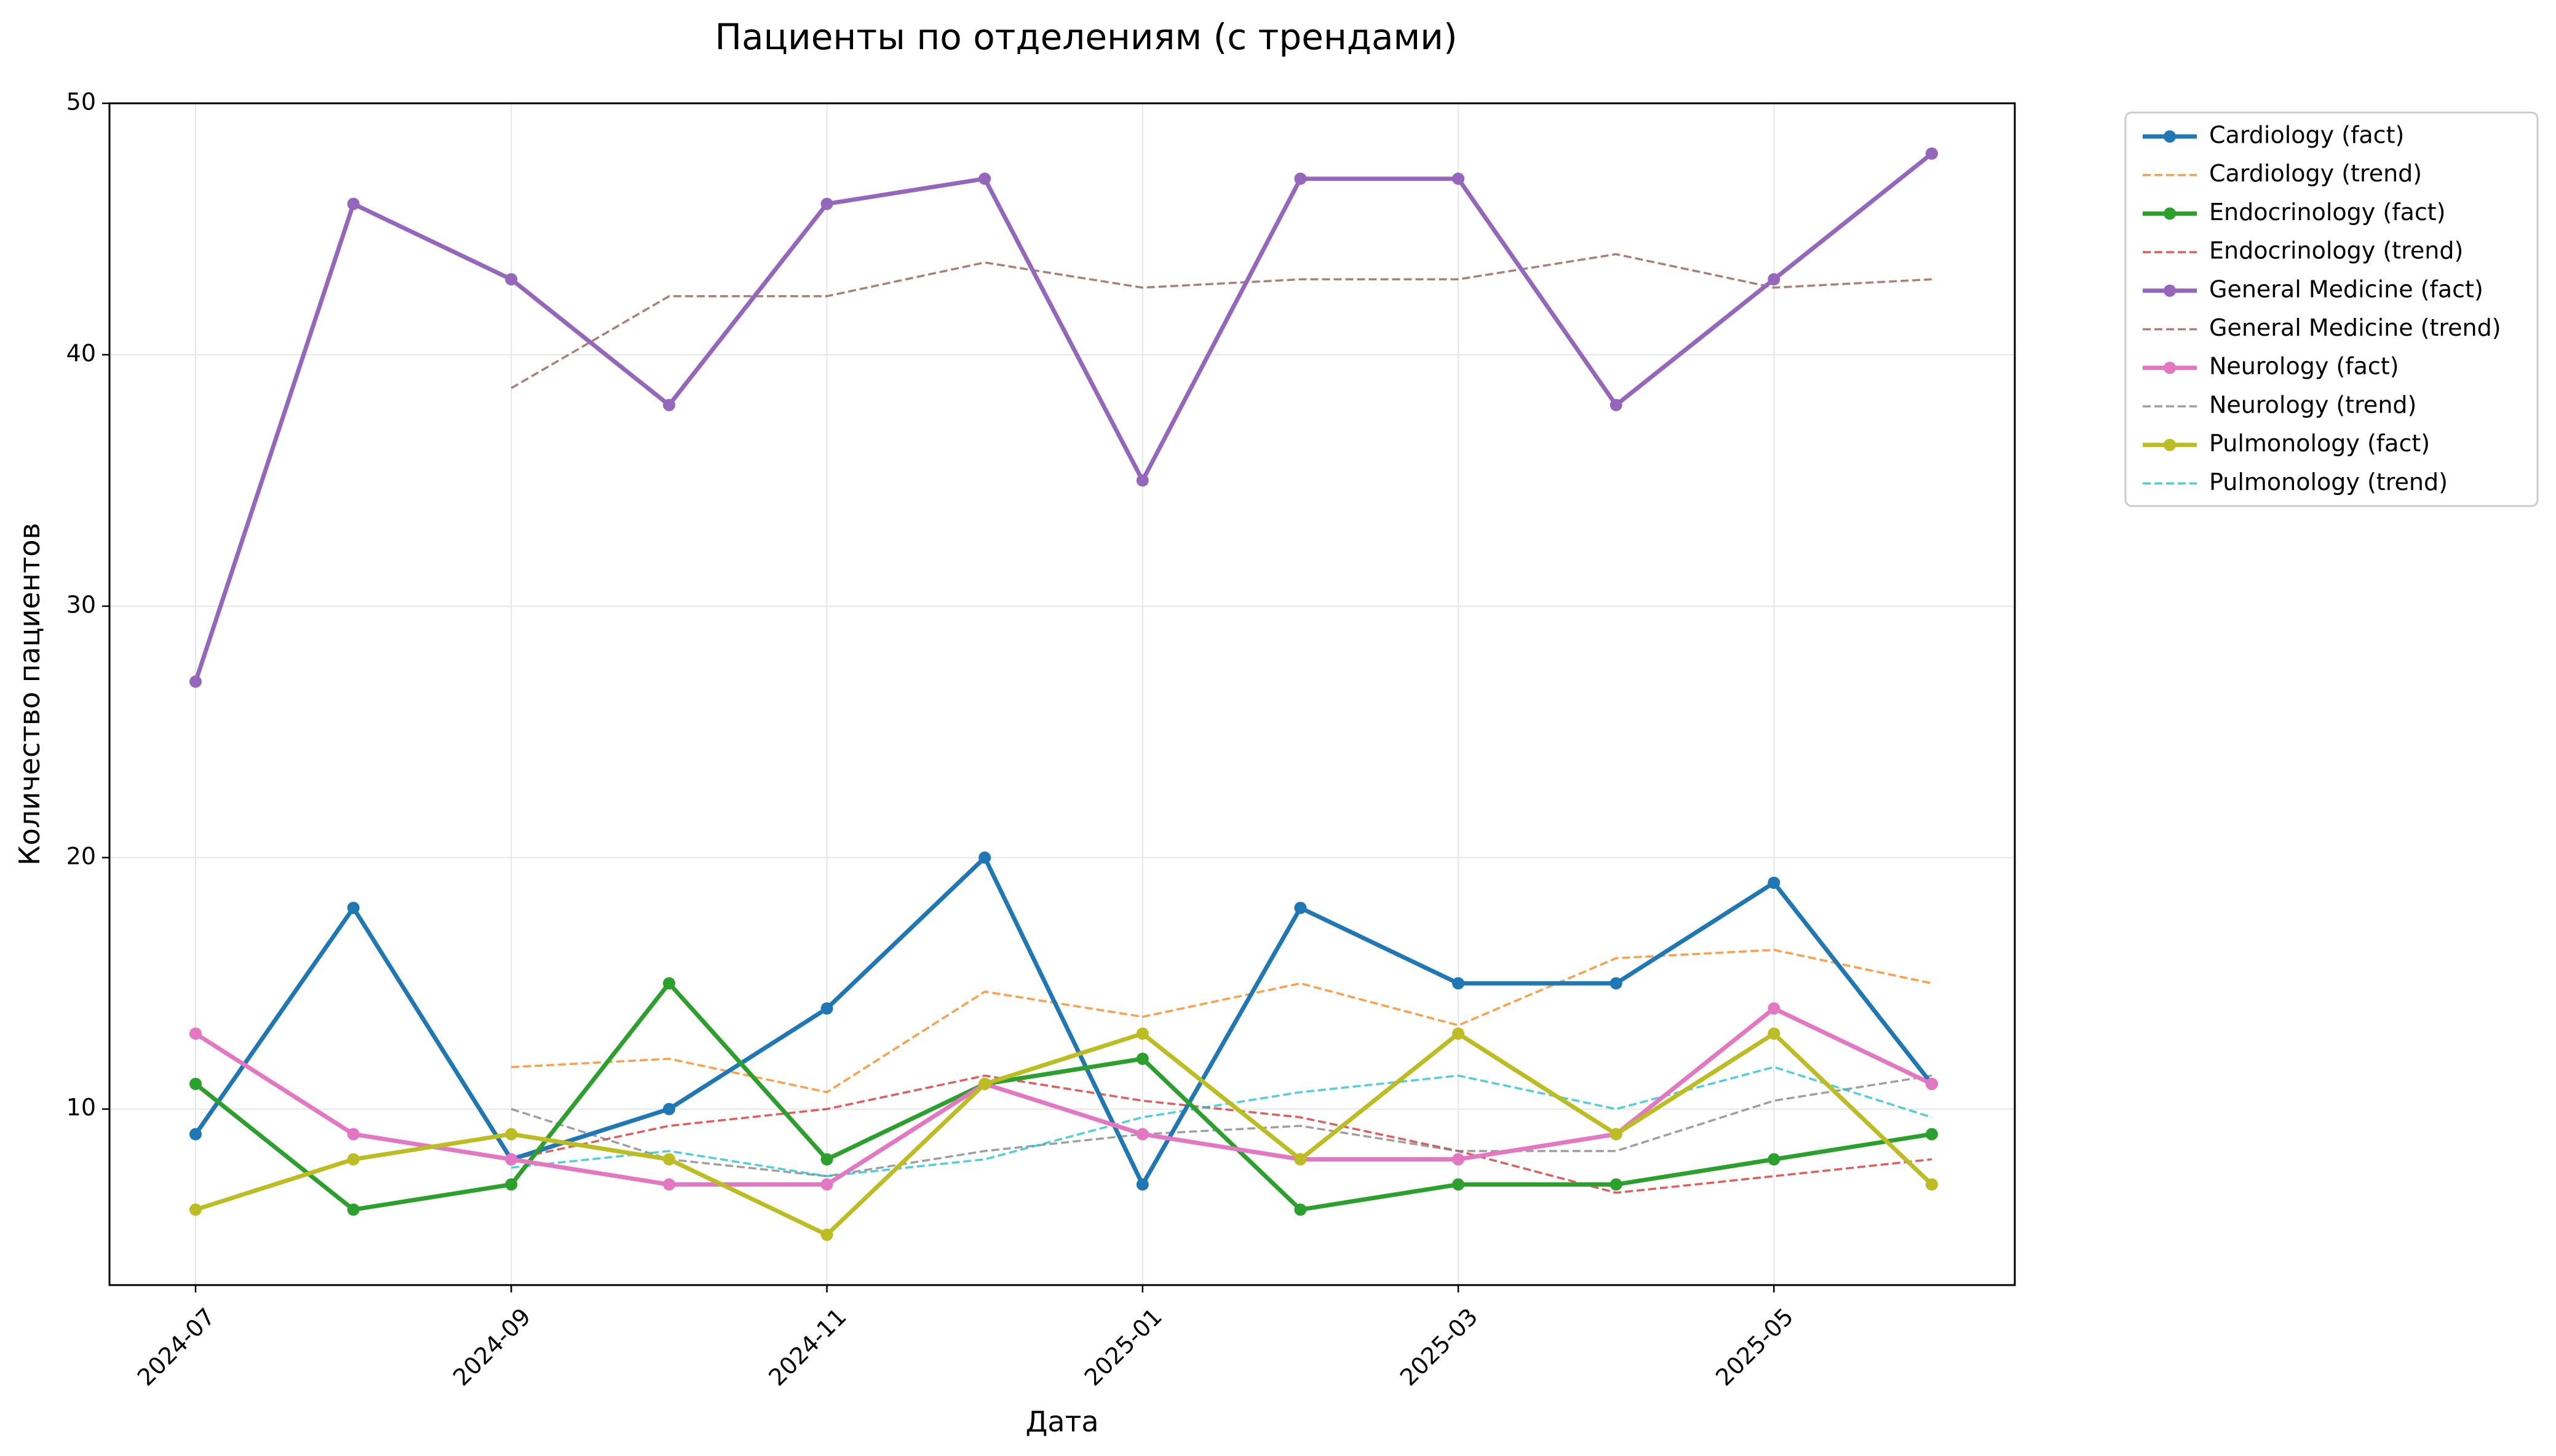  I want to click on chart-title: Пациенты по отделениям (с трендами), so click(1086, 37).